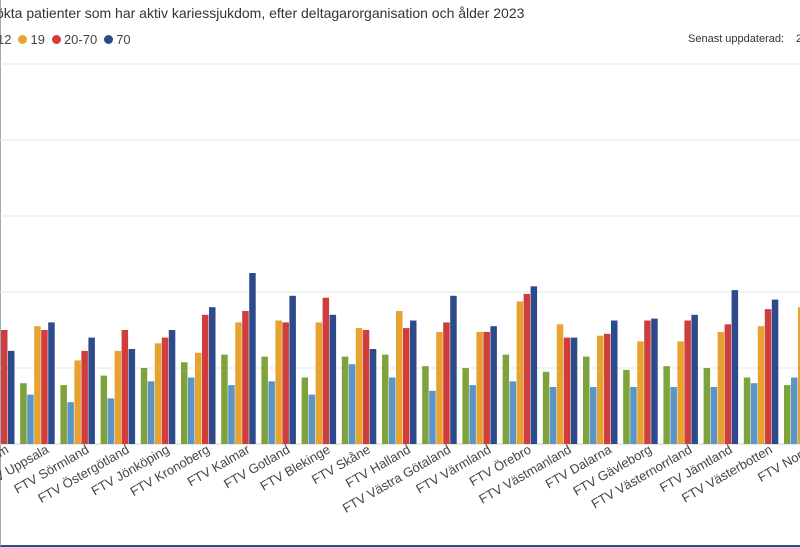  What do you see at coordinates (117, 39) in the screenshot?
I see `legend-item: 70` at bounding box center [117, 39].